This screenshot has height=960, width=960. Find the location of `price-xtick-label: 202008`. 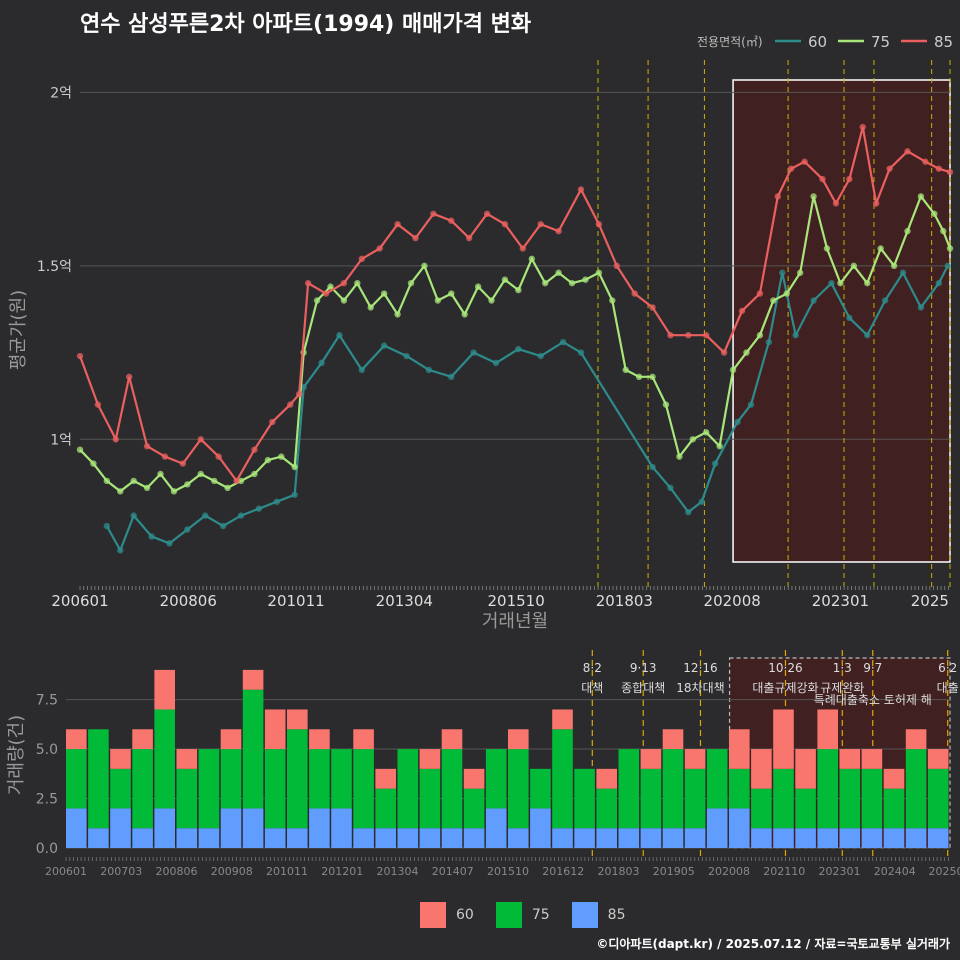

price-xtick-label: 202008 is located at coordinates (732, 601).